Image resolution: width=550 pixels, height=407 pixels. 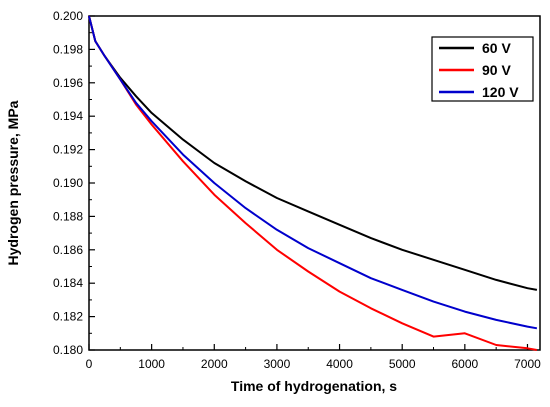 I want to click on y-tick-label: 0.180, so click(x=68, y=350).